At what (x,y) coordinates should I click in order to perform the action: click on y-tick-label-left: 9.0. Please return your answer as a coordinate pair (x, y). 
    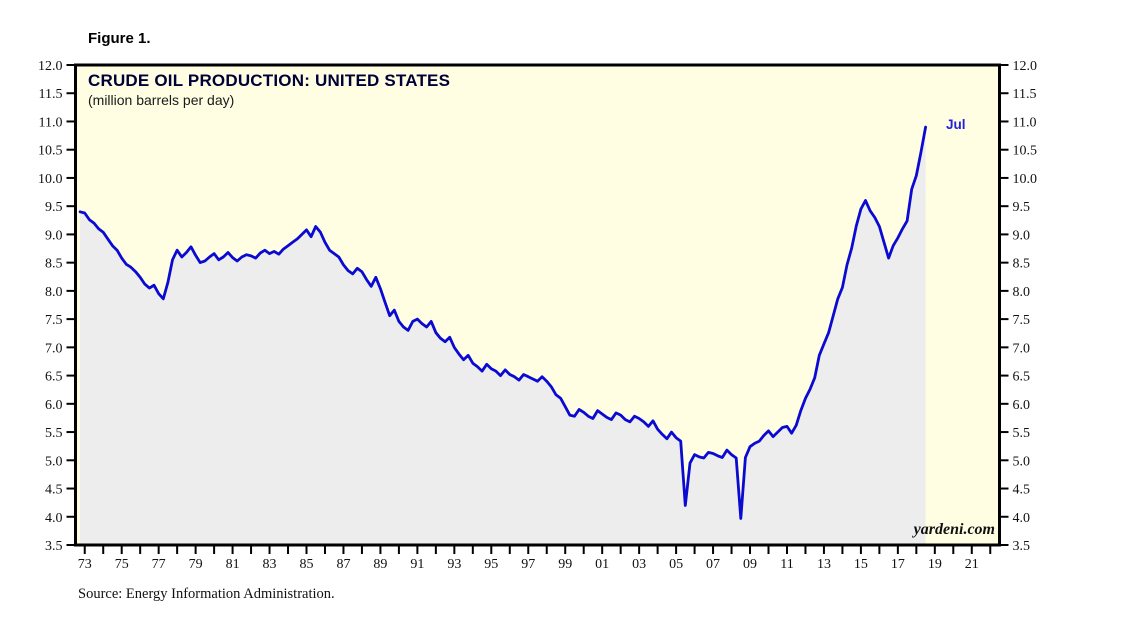
    Looking at the image, I should click on (54, 235).